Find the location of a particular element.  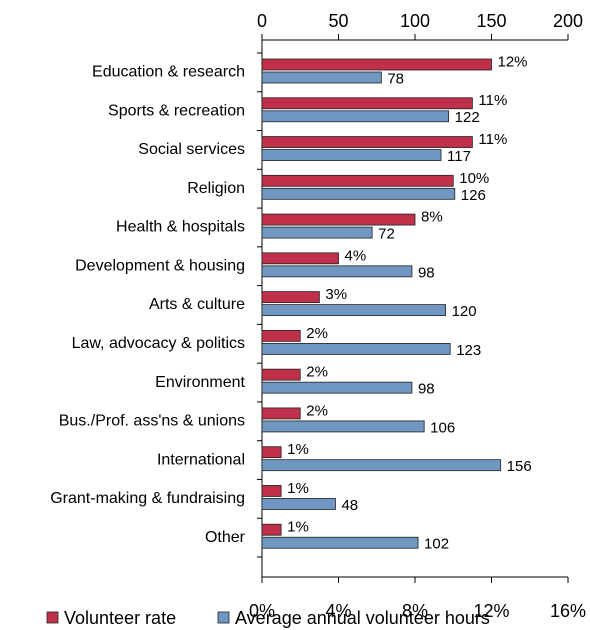

category-label: Development & housing is located at coordinates (160, 265).